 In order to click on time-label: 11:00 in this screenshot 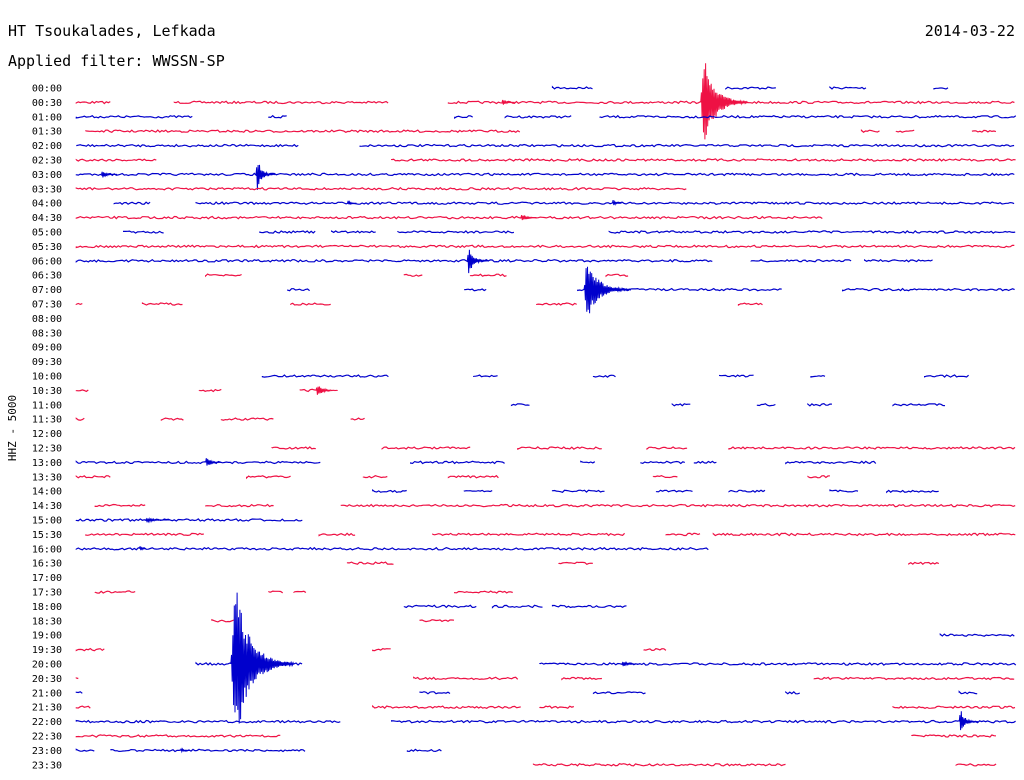, I will do `click(47, 405)`.